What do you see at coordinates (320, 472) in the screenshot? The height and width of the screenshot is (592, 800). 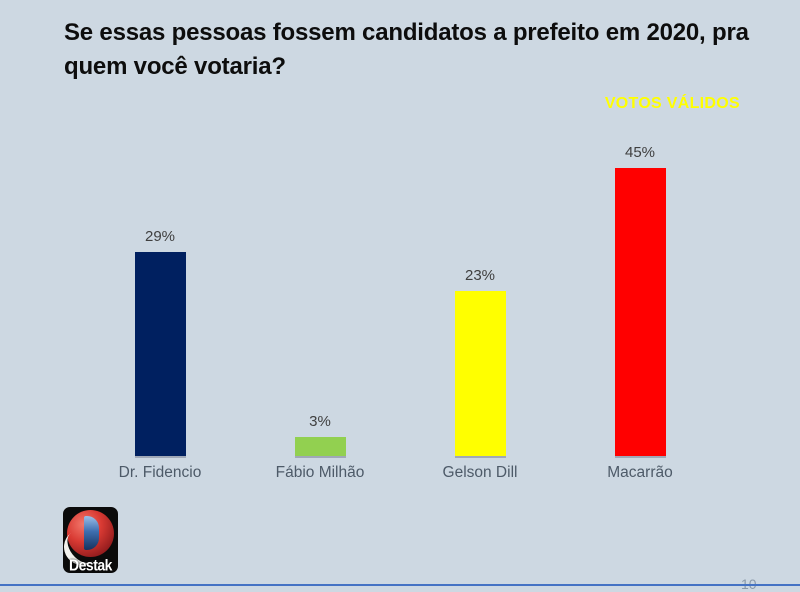 I see `category-label-fabio-milhao: Fábio Milhão` at bounding box center [320, 472].